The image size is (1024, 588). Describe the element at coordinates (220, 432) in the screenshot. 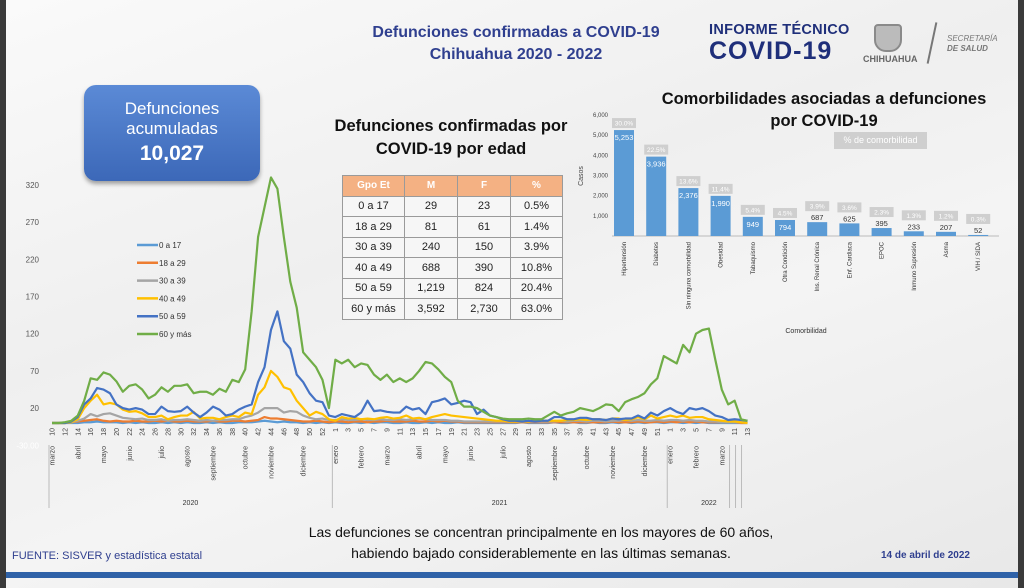

I see `week-label: 36` at that location.